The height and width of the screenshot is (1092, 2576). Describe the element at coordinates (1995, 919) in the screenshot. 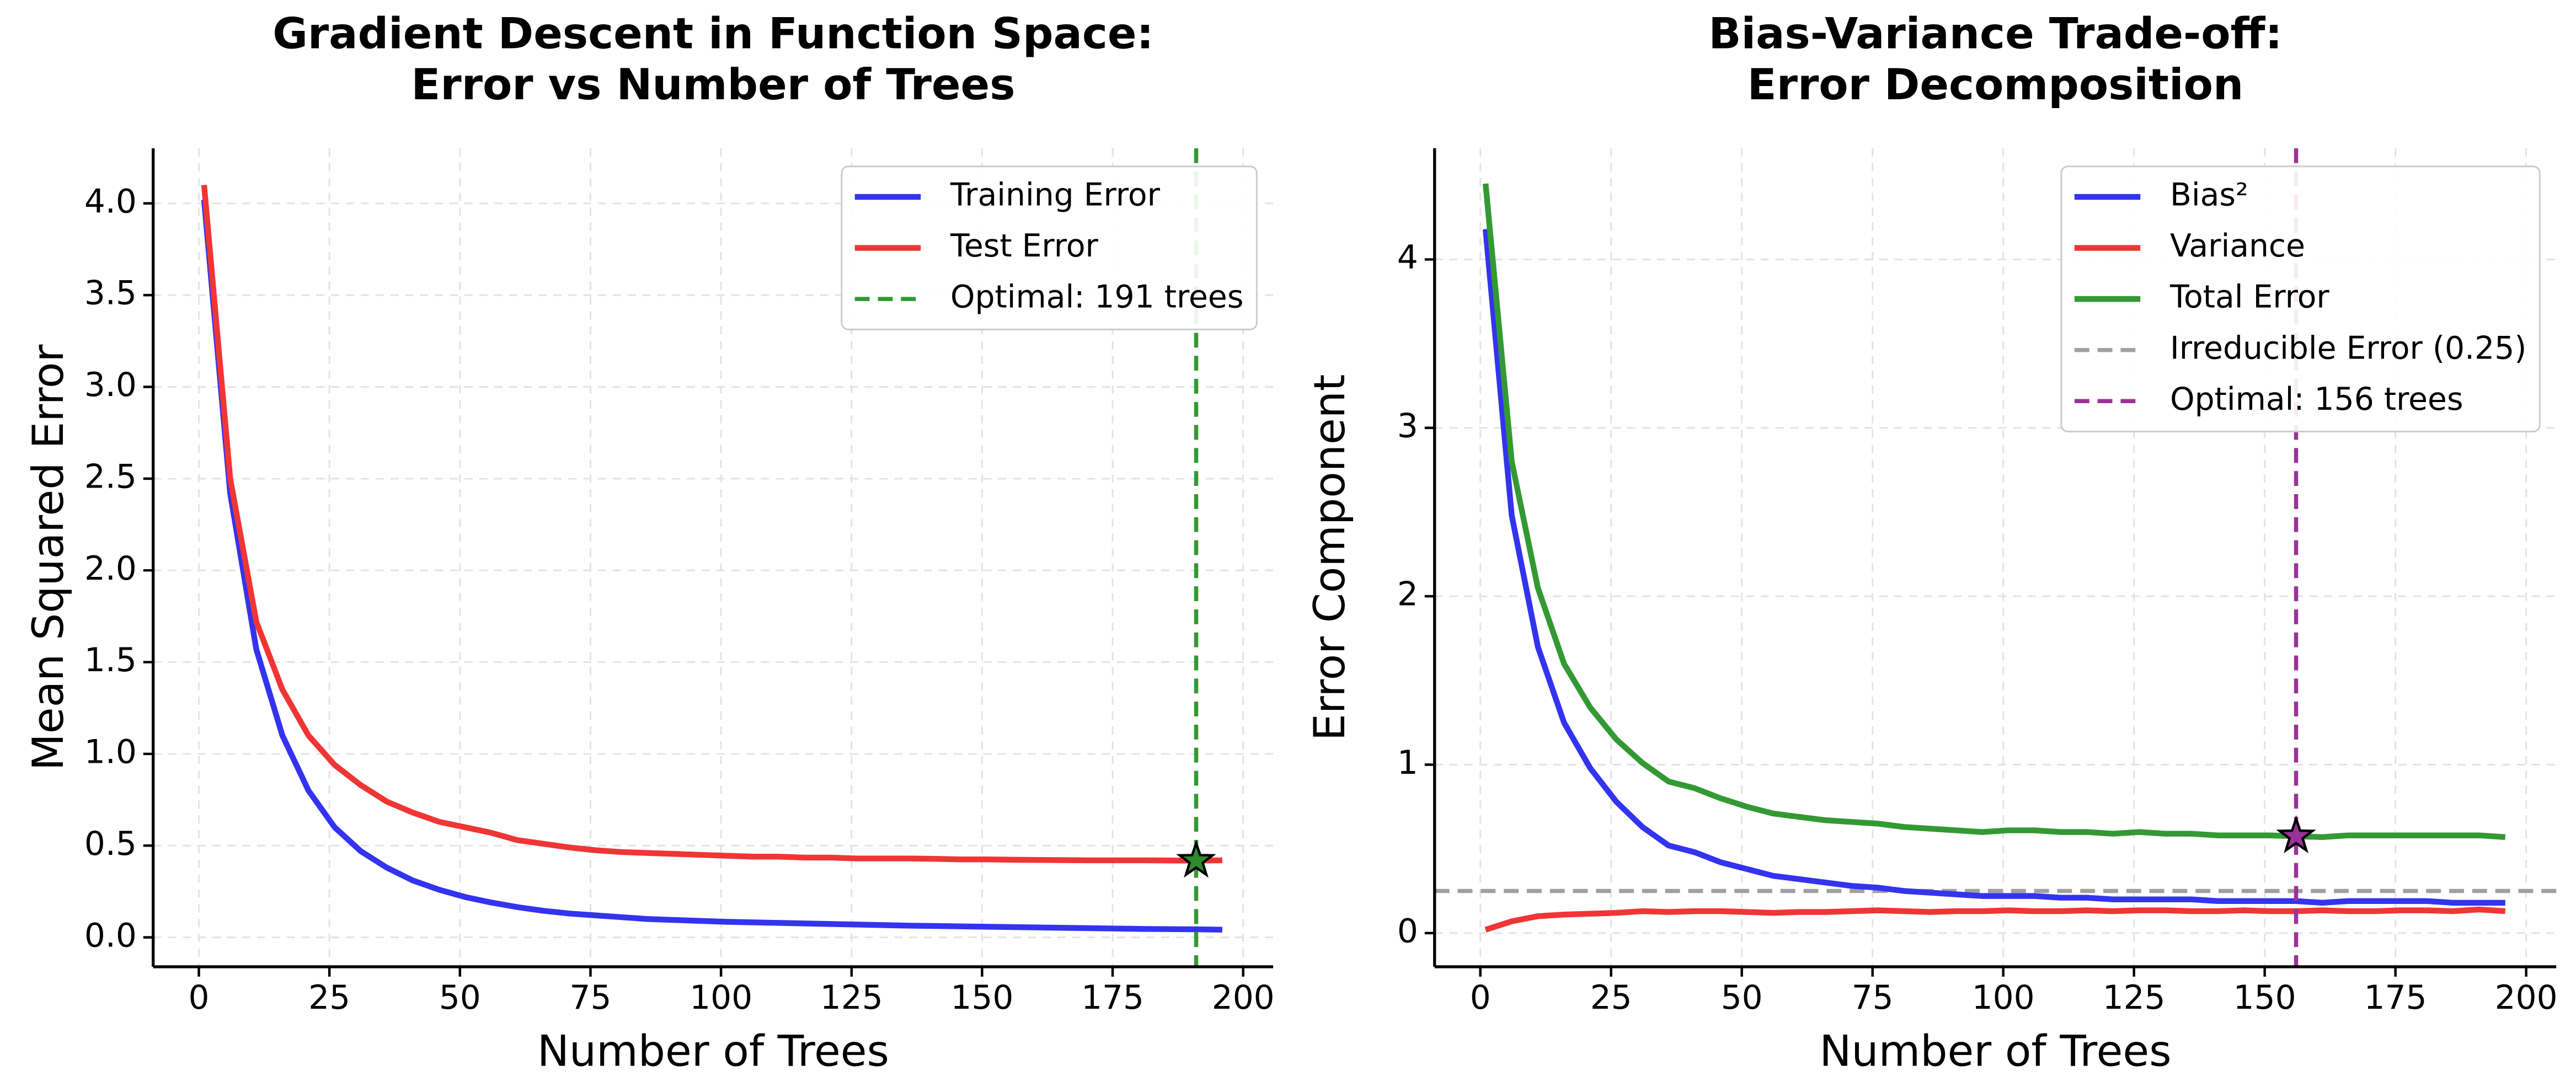

I see `series-line` at that location.